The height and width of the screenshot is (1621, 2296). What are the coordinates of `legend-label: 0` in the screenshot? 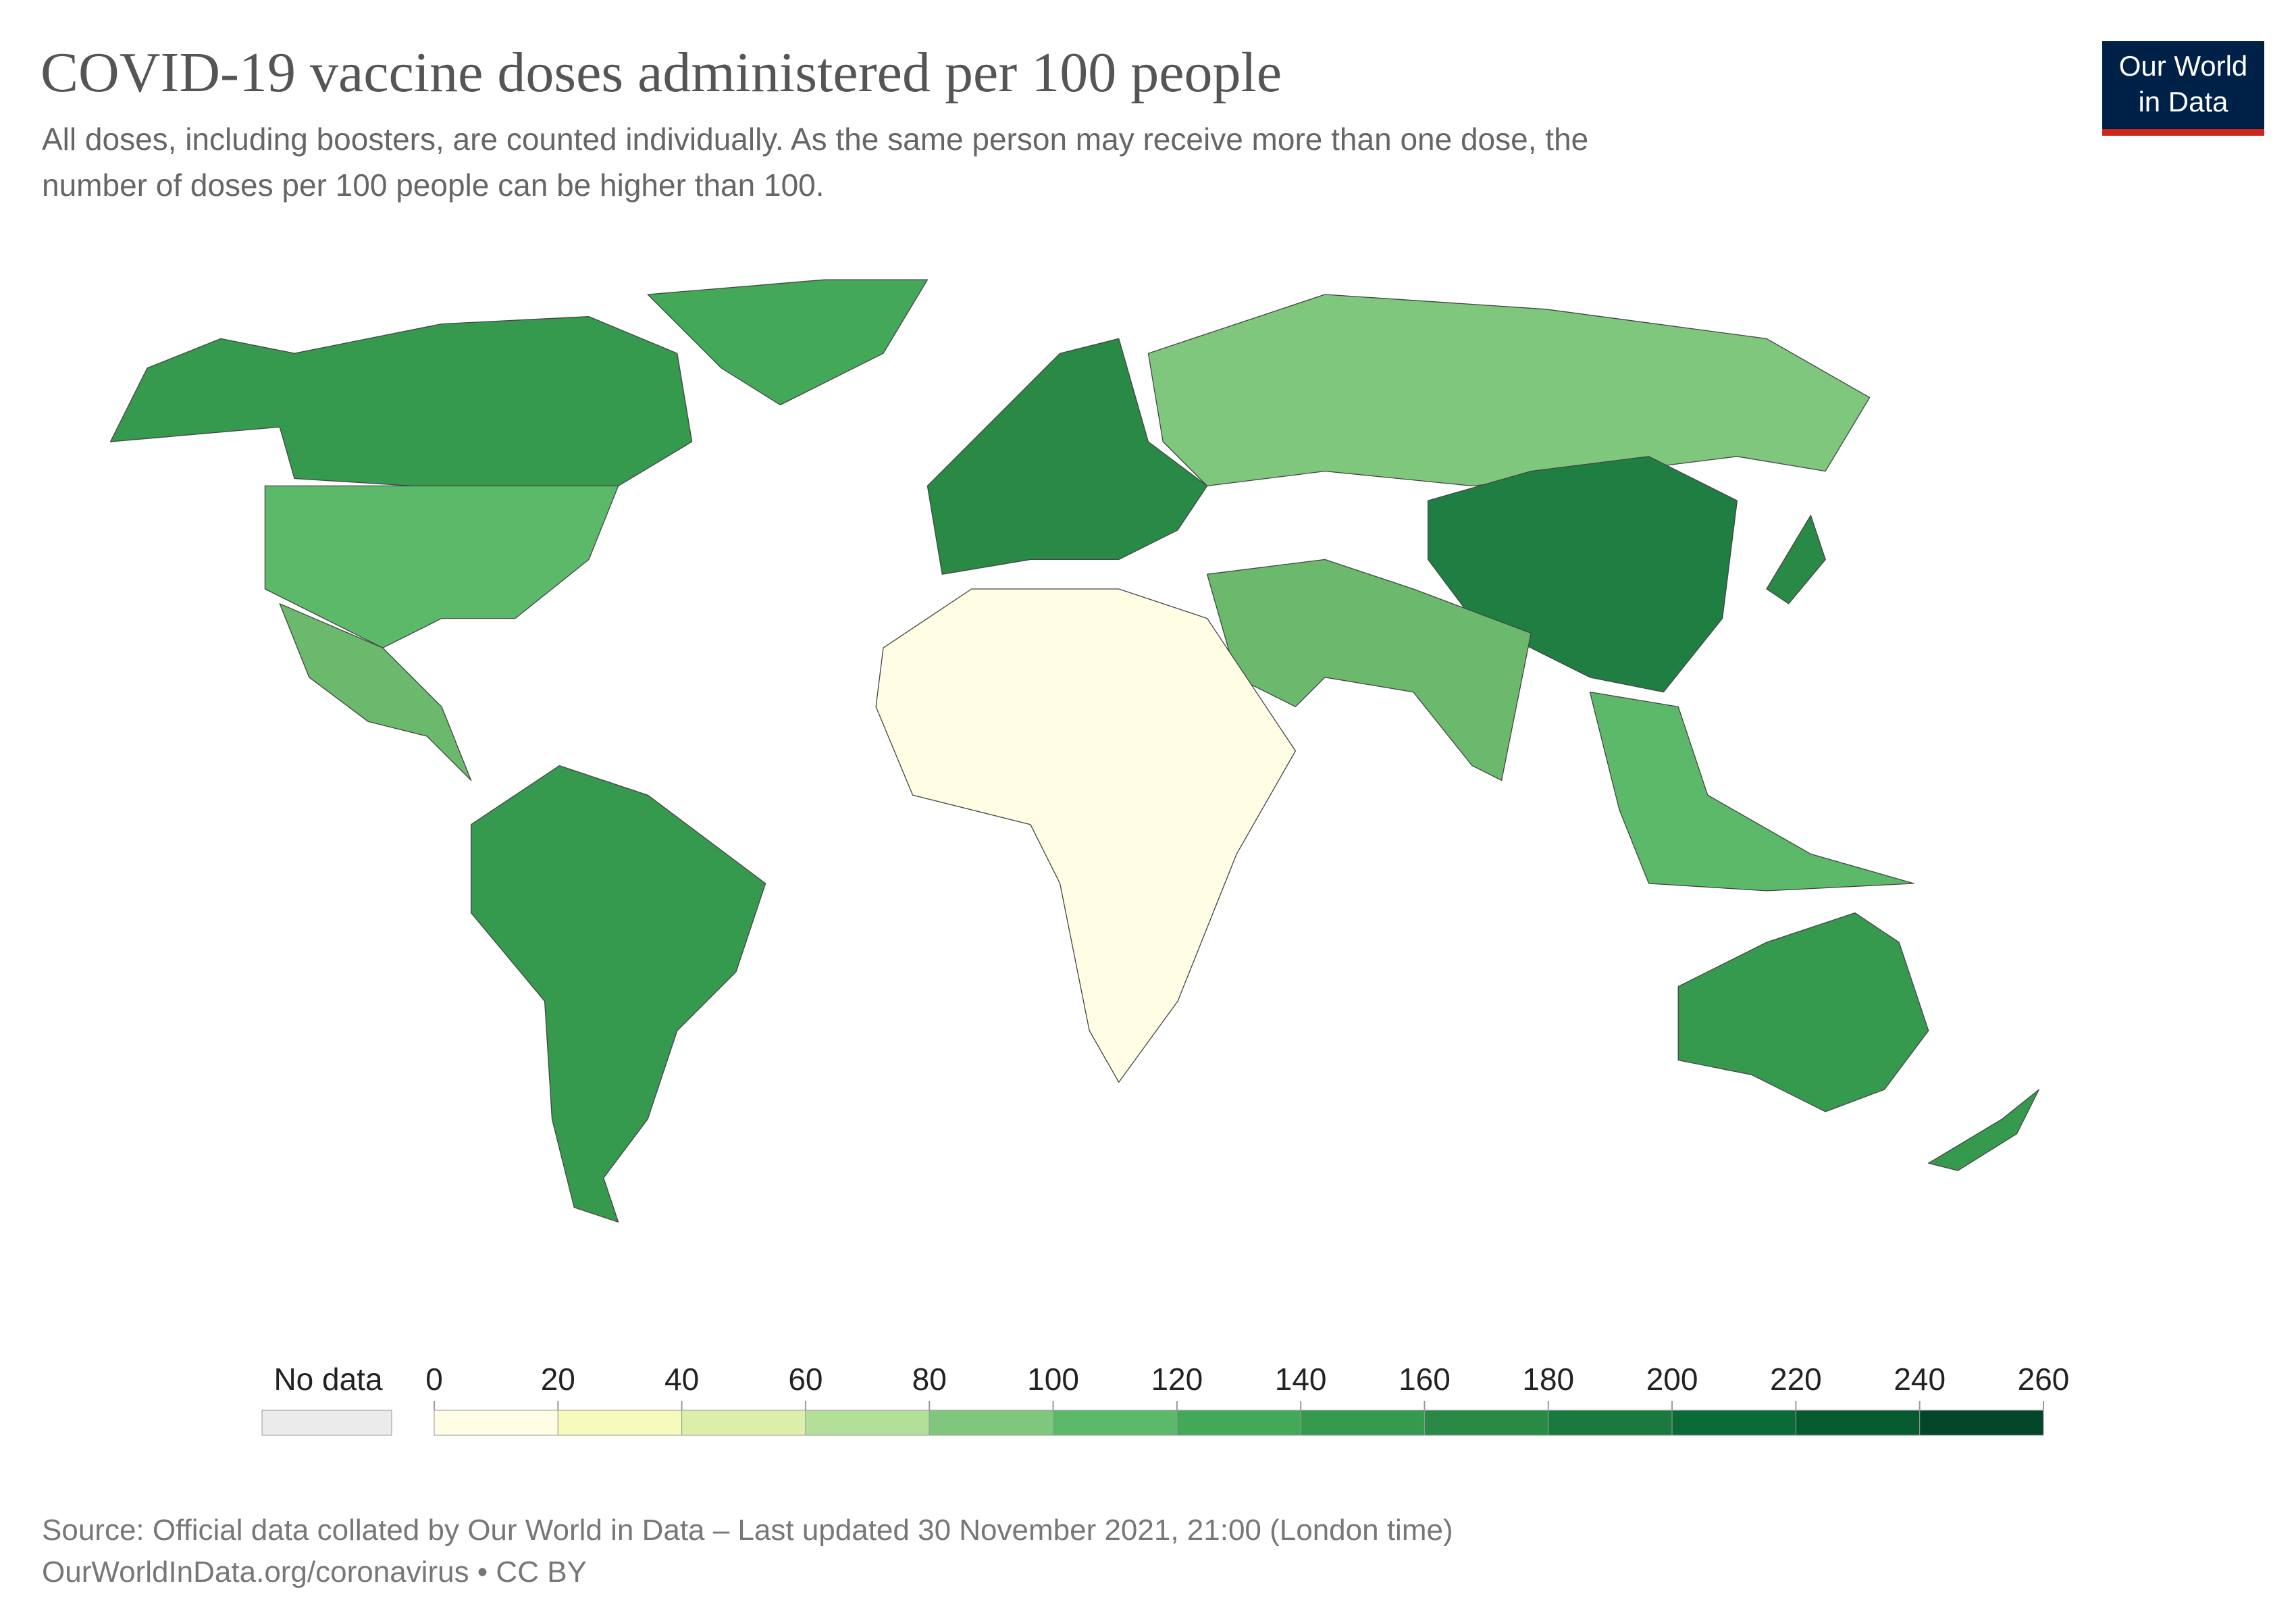 It's located at (434, 1379).